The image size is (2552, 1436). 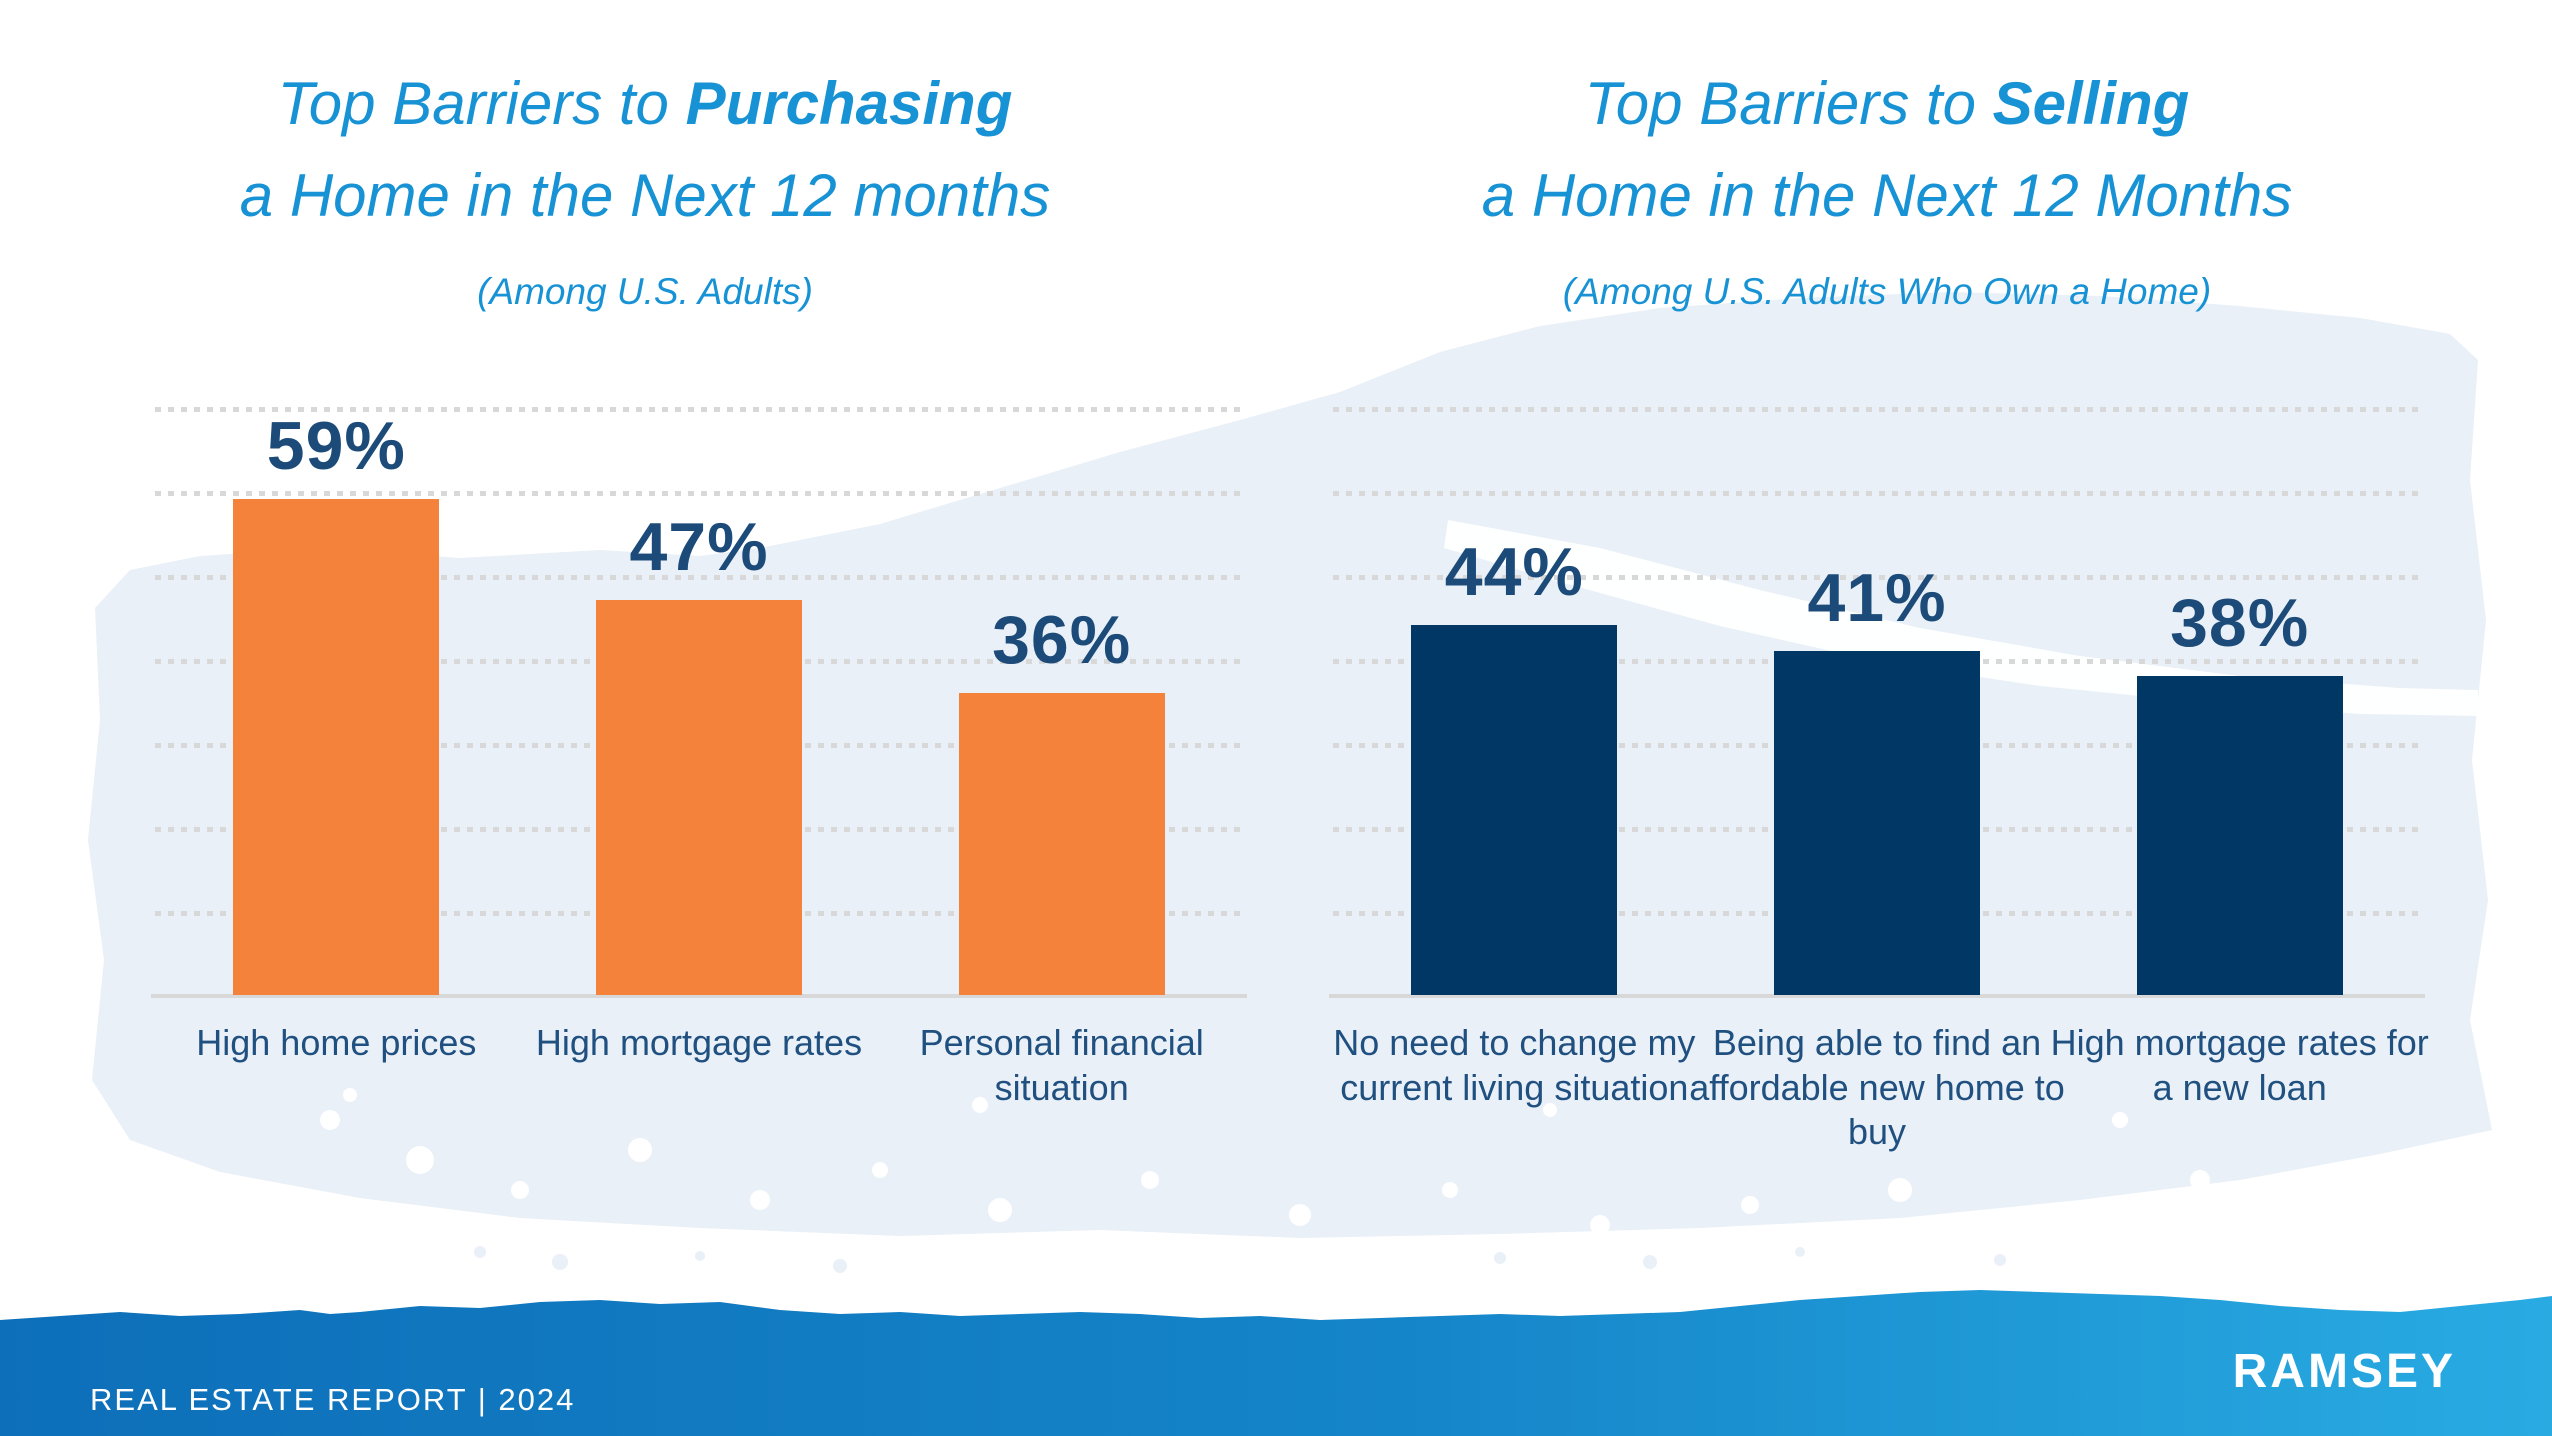 I want to click on bar-group: 59% High home prices, so click(x=336, y=735).